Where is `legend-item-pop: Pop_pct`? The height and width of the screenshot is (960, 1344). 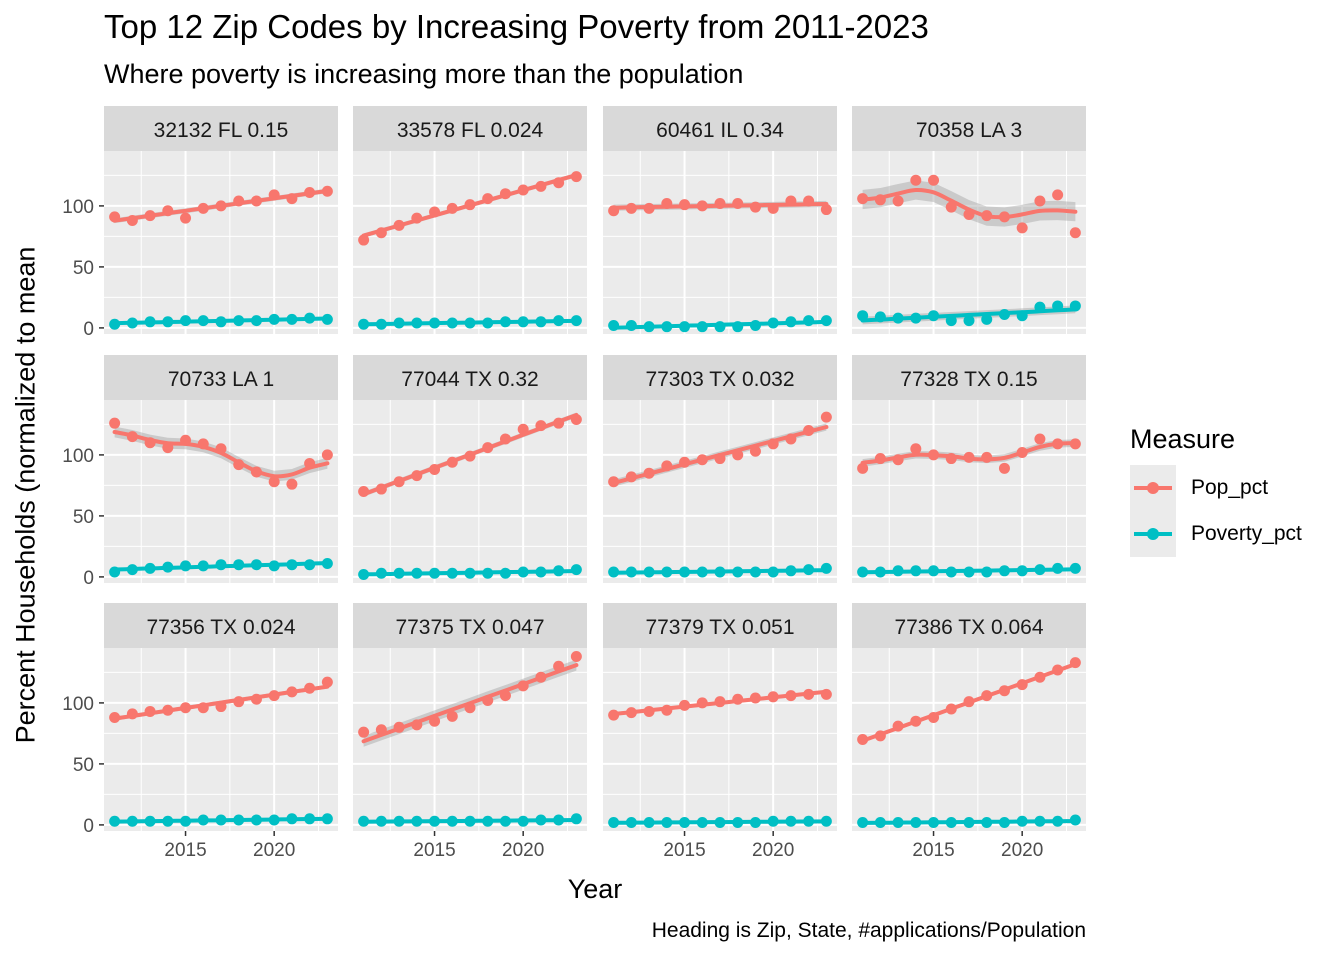
legend-item-pop: Pop_pct is located at coordinates (1216, 488).